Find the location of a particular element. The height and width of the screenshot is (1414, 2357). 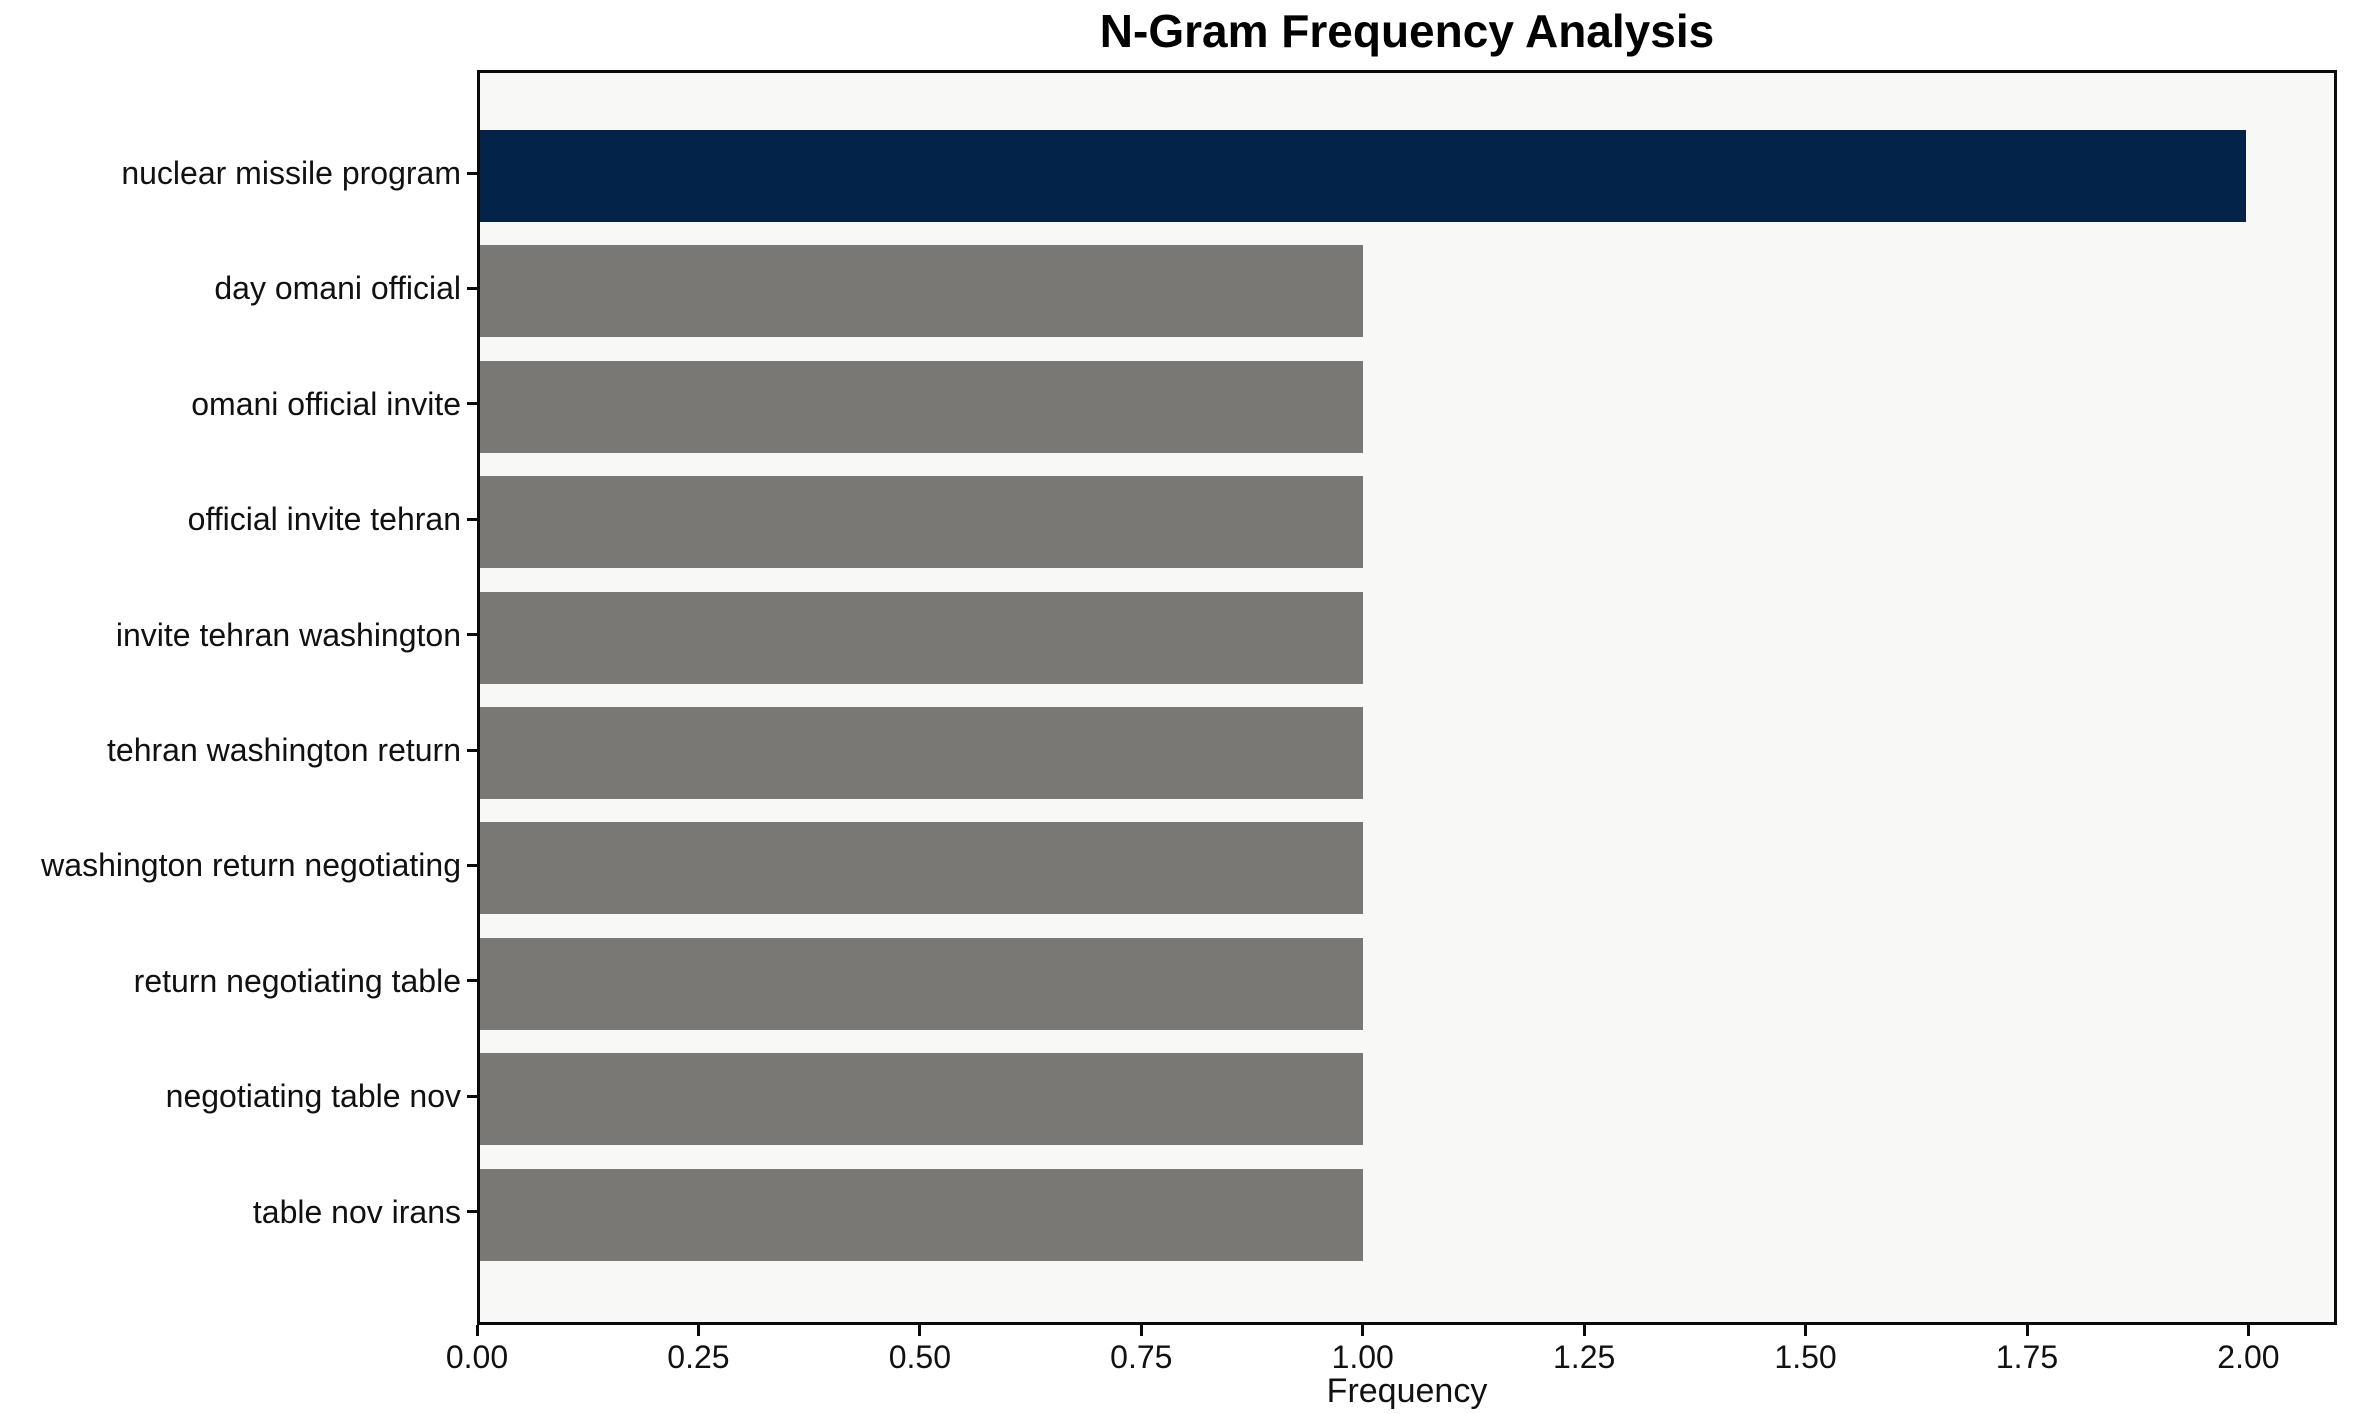

y-axis-label: washington return negotiating is located at coordinates (251, 865).